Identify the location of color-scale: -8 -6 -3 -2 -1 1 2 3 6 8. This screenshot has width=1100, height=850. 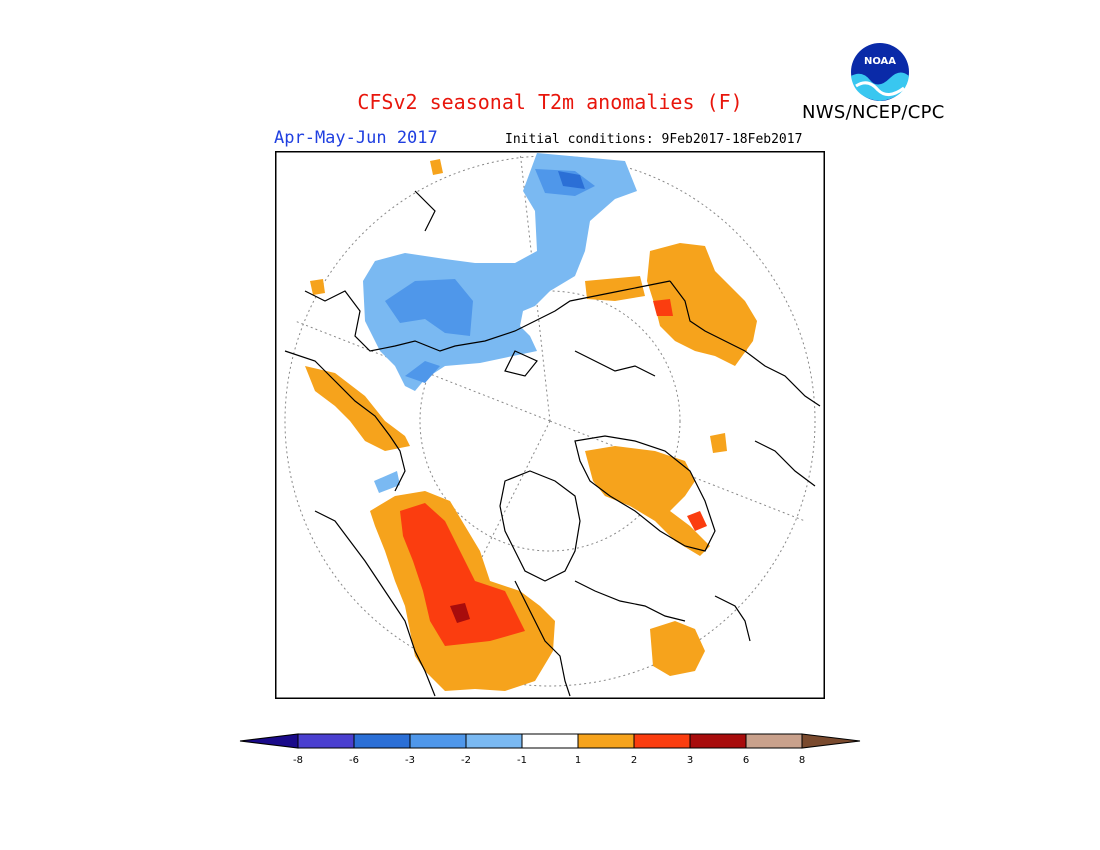
(550, 749).